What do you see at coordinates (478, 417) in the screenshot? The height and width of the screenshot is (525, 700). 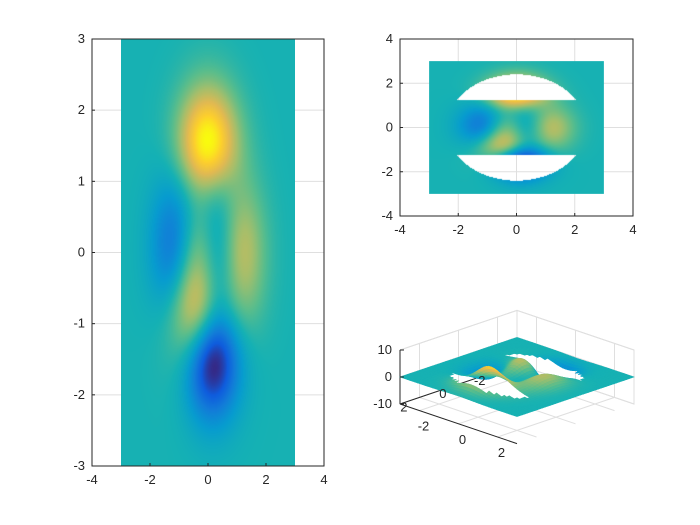 I see `br-grid-y-floor` at bounding box center [478, 417].